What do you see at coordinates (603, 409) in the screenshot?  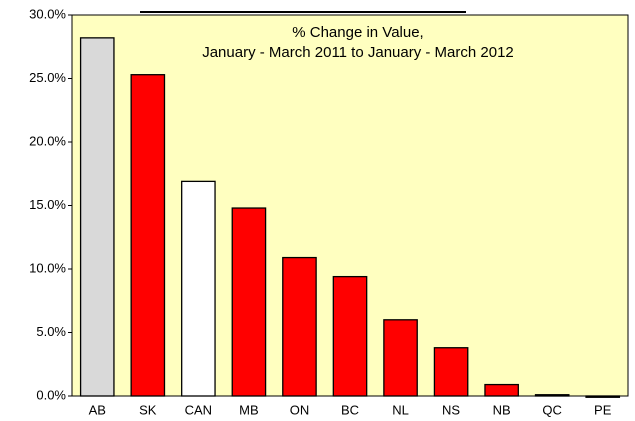 I see `x-tick-label: PE` at bounding box center [603, 409].